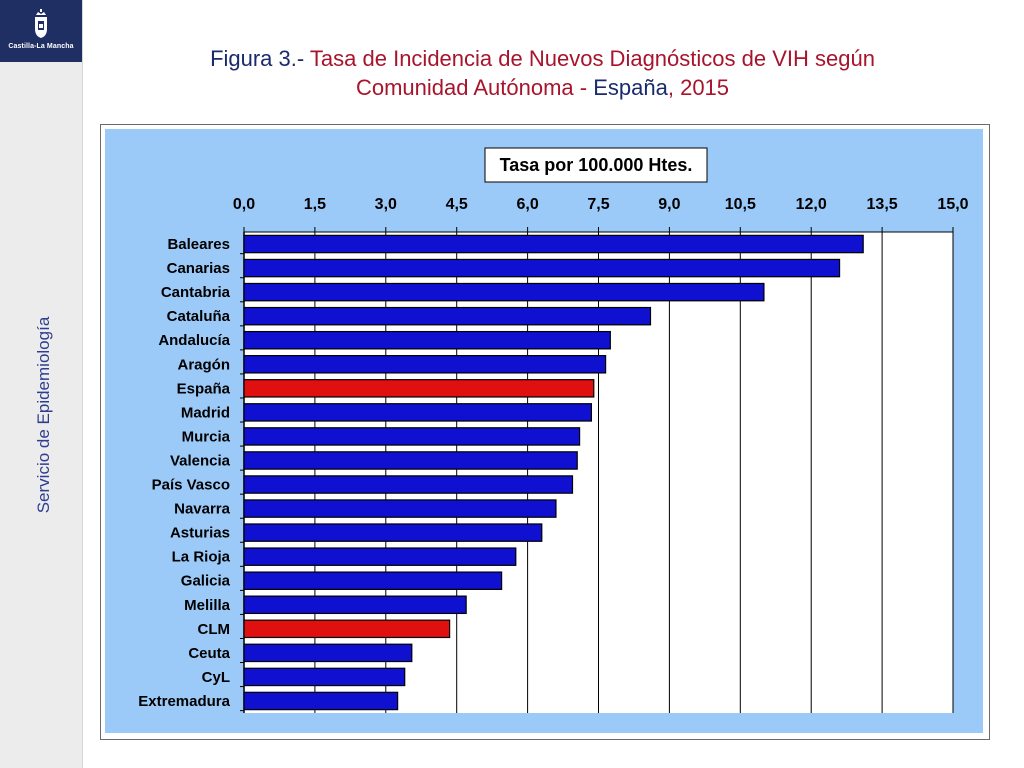 The width and height of the screenshot is (1024, 768). What do you see at coordinates (200, 460) in the screenshot?
I see `category-label: Valencia` at bounding box center [200, 460].